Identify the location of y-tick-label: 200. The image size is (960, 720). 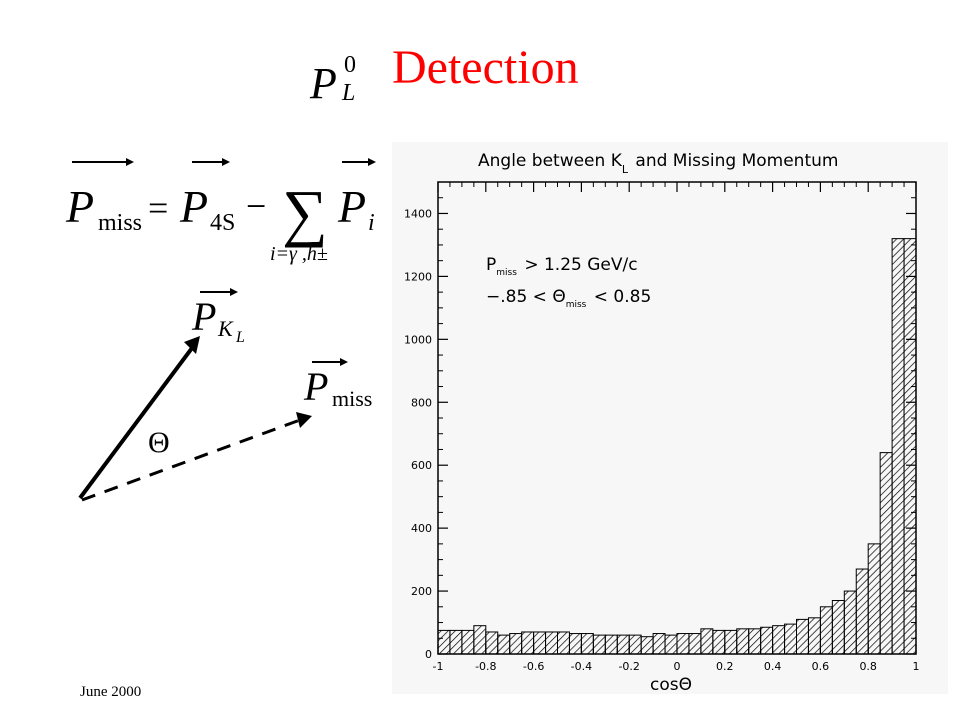
(421, 591).